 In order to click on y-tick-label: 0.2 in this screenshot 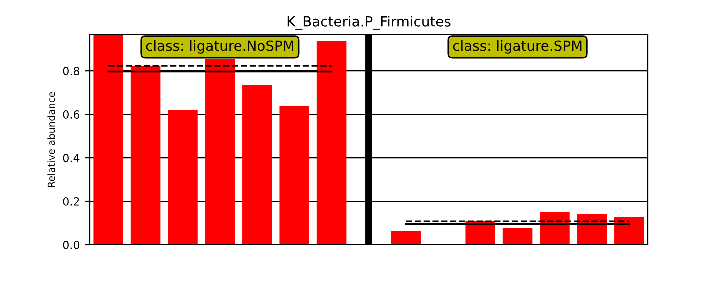, I will do `click(71, 201)`.